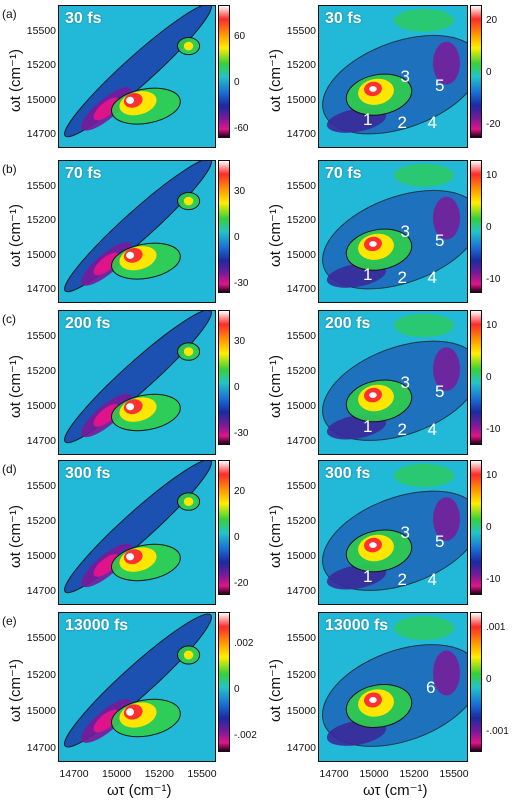  Describe the element at coordinates (492, 20) in the screenshot. I see `right-colorbar-tick: 20` at that location.